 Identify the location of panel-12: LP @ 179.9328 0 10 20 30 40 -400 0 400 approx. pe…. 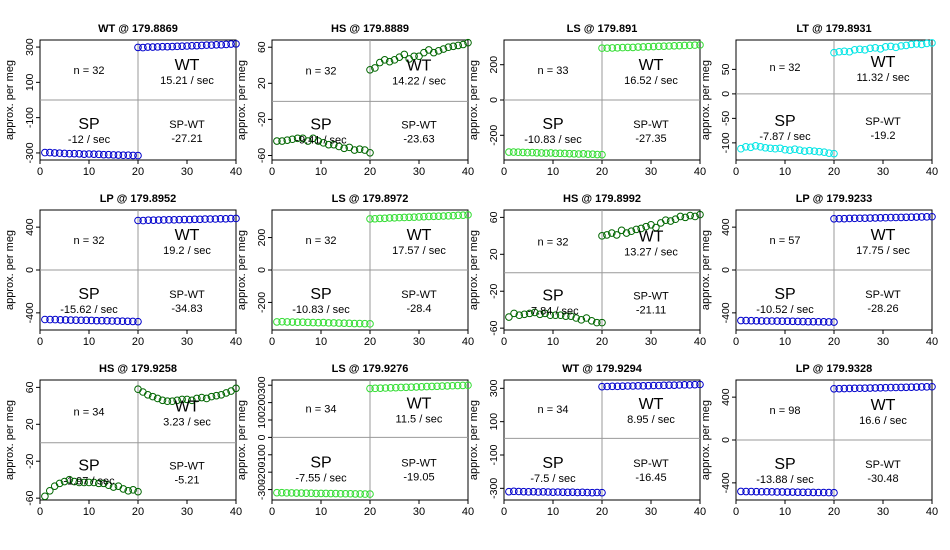
(819, 440).